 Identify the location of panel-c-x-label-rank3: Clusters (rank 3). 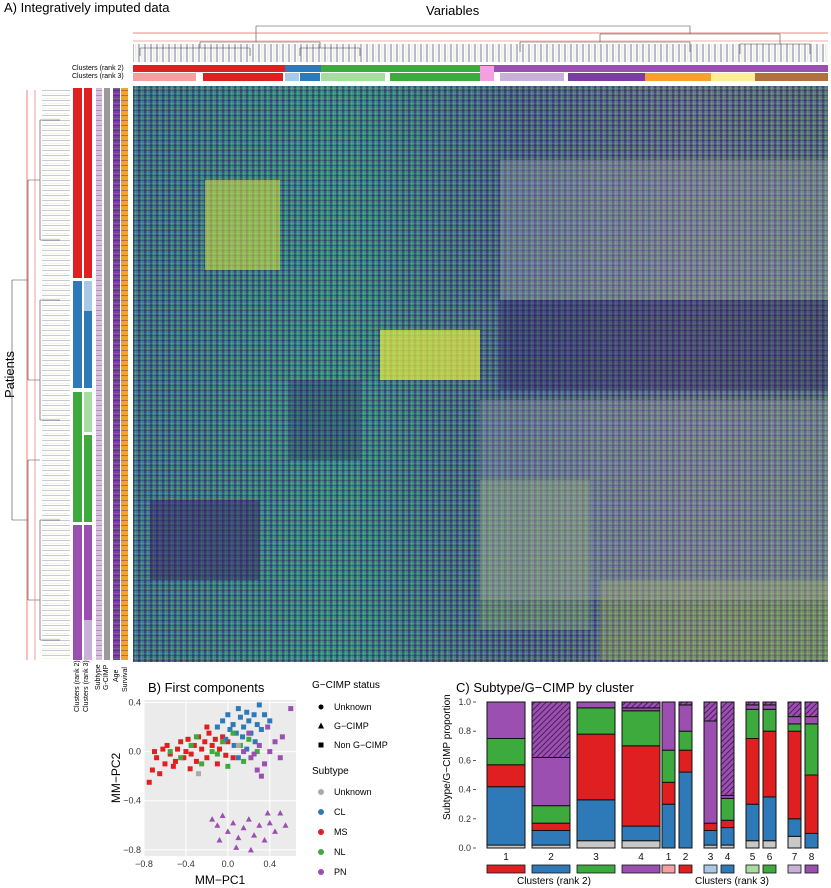
(732, 881).